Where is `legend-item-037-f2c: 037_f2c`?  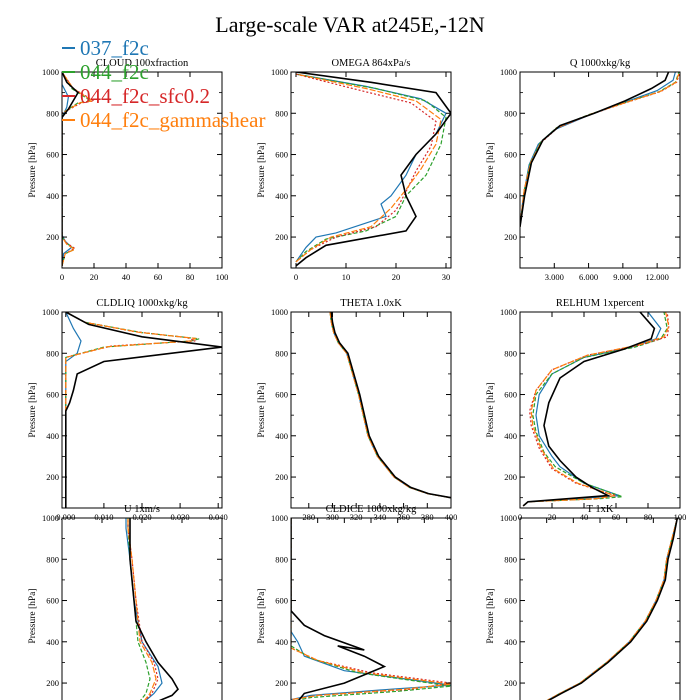 legend-item-037-f2c: 037_f2c is located at coordinates (163, 48).